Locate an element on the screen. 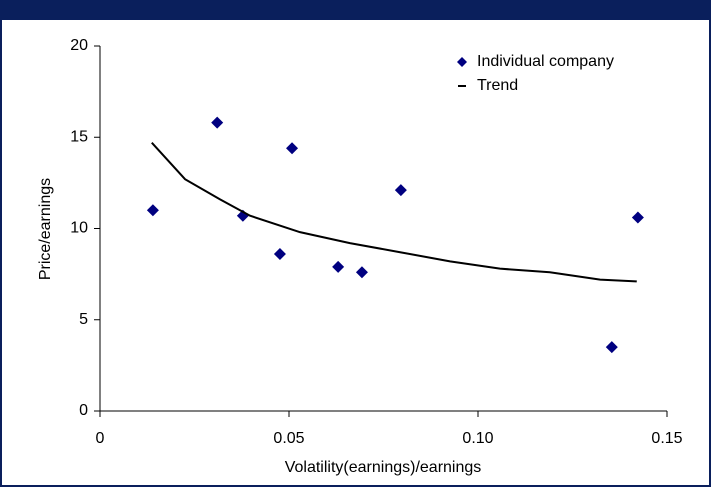 The width and height of the screenshot is (711, 492). x-tick-label: 0.15 is located at coordinates (666, 438).